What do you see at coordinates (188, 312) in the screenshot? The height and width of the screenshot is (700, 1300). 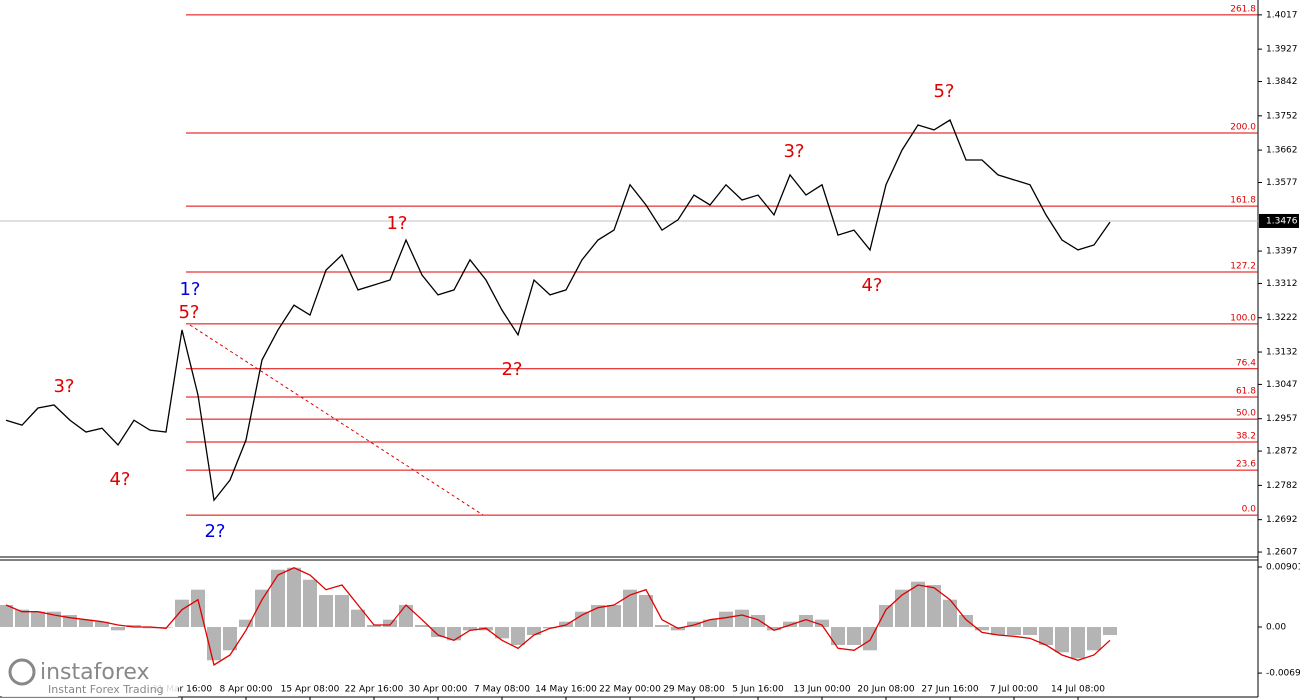 I see `wave-label: 5?` at bounding box center [188, 312].